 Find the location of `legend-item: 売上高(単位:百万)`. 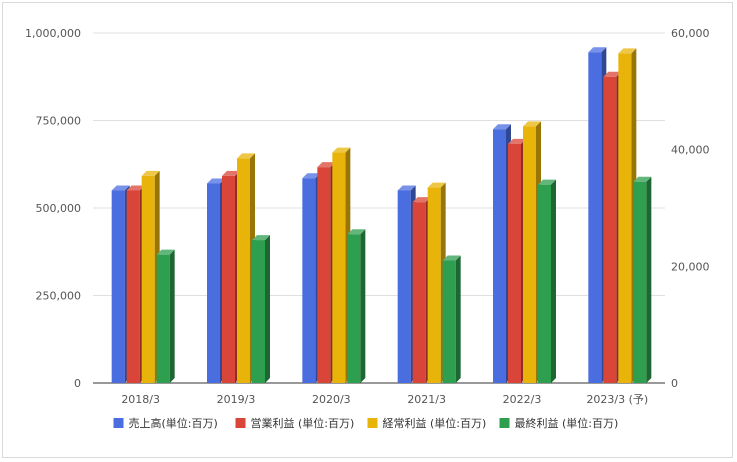

legend-item: 売上高(単位:百万) is located at coordinates (165, 423).